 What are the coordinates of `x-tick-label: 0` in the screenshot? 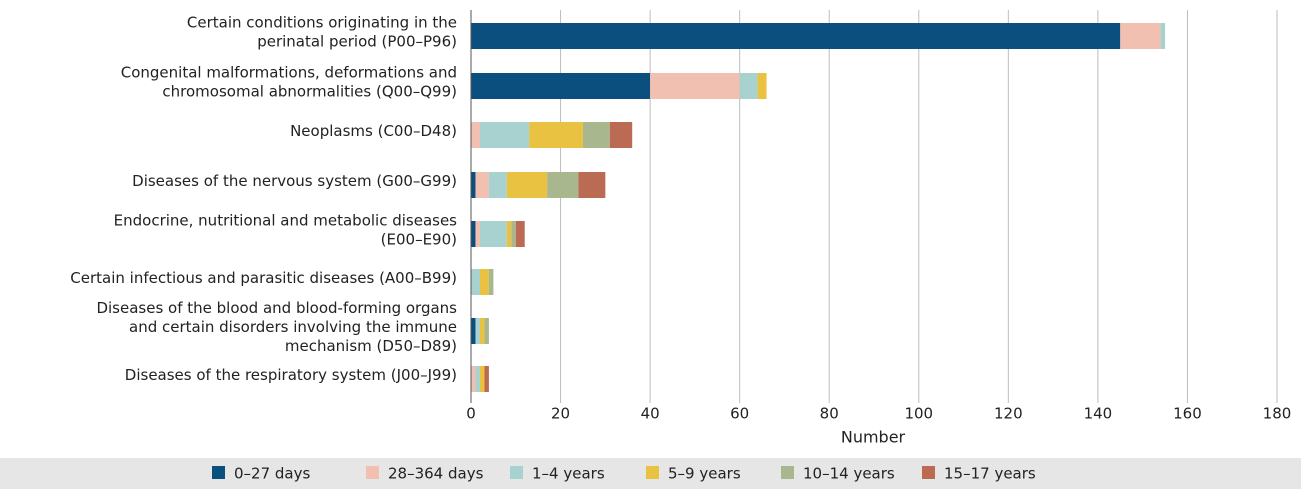 It's located at (471, 414).